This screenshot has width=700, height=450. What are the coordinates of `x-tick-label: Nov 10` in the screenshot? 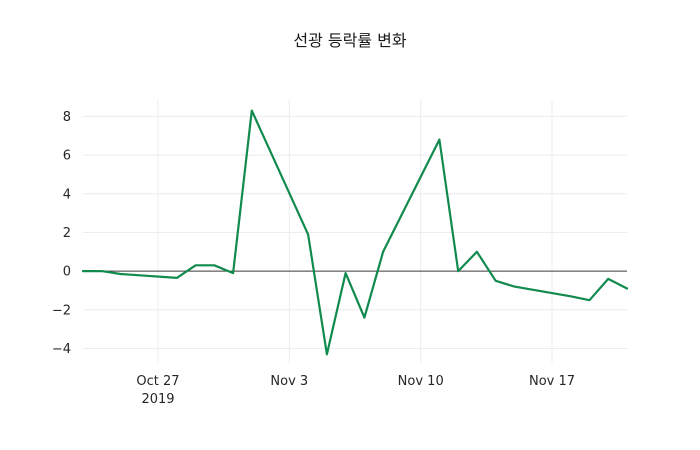 It's located at (421, 381).